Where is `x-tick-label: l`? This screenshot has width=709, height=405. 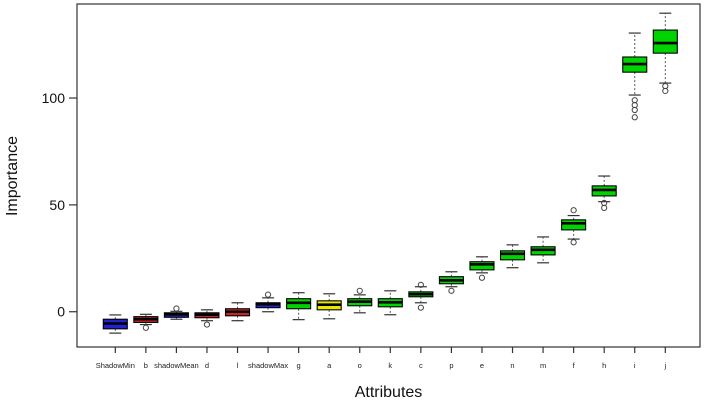 x-tick-label: l is located at coordinates (238, 365).